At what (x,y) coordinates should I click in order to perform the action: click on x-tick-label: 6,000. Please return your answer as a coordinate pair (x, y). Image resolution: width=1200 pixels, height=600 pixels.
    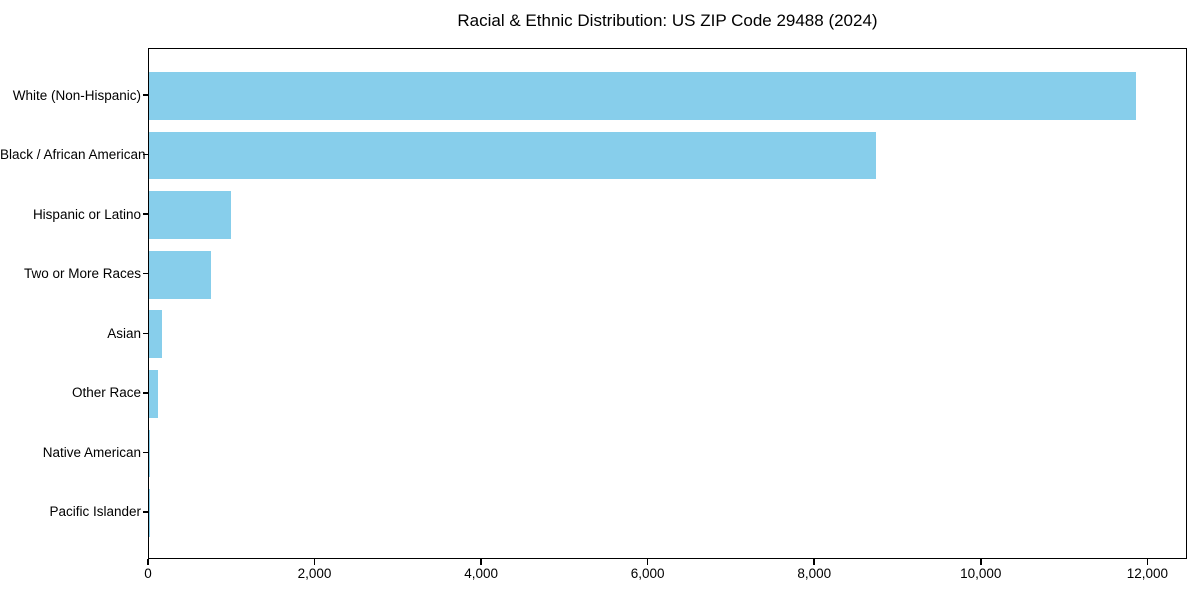
    Looking at the image, I should click on (647, 573).